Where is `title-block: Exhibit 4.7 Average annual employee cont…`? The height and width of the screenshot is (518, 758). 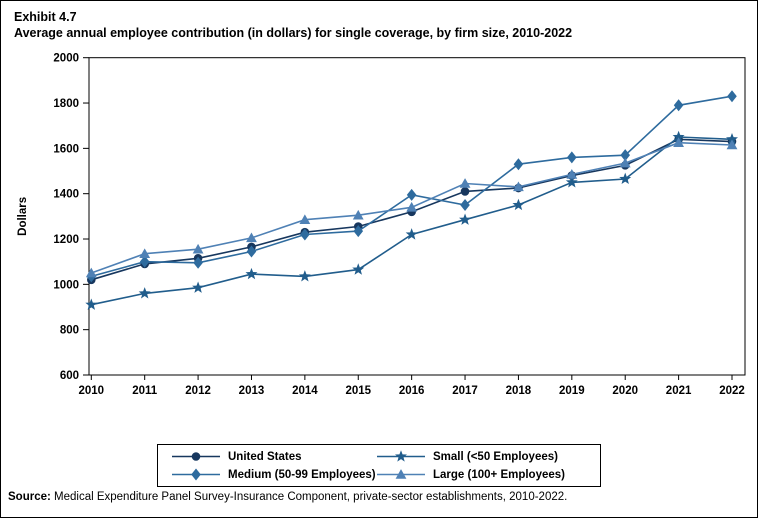 title-block: Exhibit 4.7 Average annual employee cont… is located at coordinates (293, 25).